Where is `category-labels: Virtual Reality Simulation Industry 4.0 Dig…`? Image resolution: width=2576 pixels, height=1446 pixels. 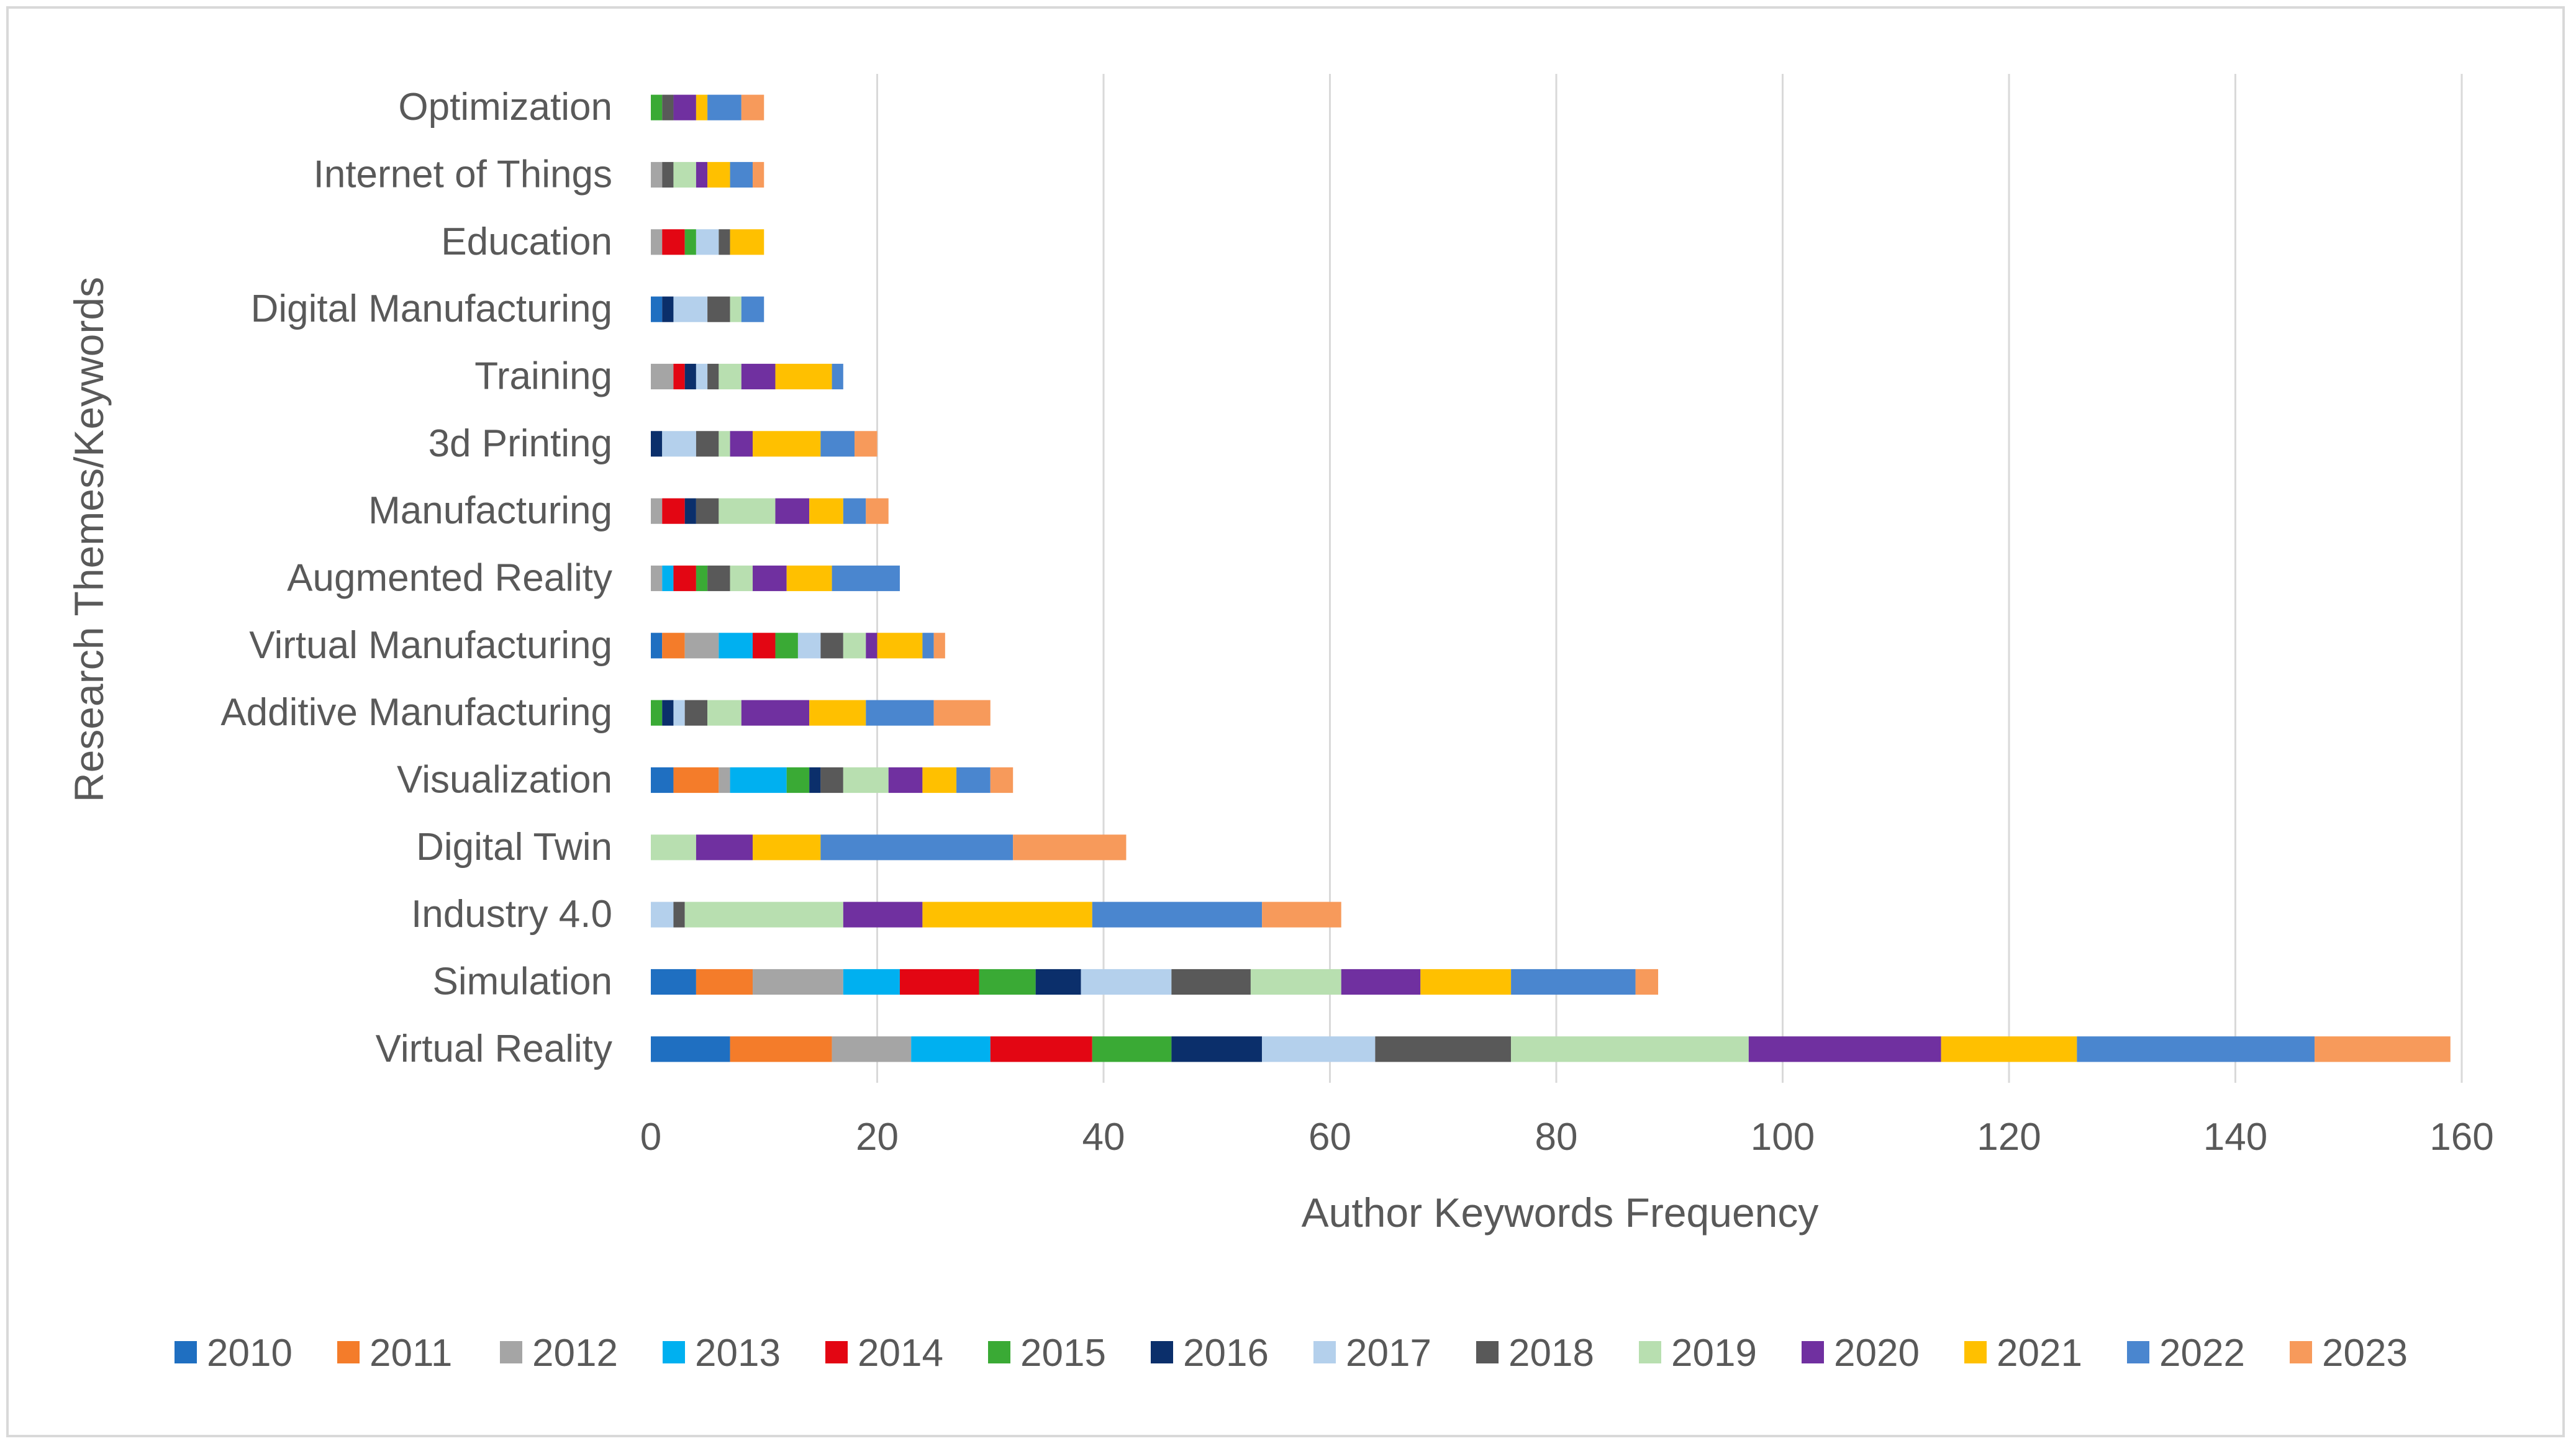 category-labels: Virtual Reality Simulation Industry 4.0 Dig… is located at coordinates (416, 578).